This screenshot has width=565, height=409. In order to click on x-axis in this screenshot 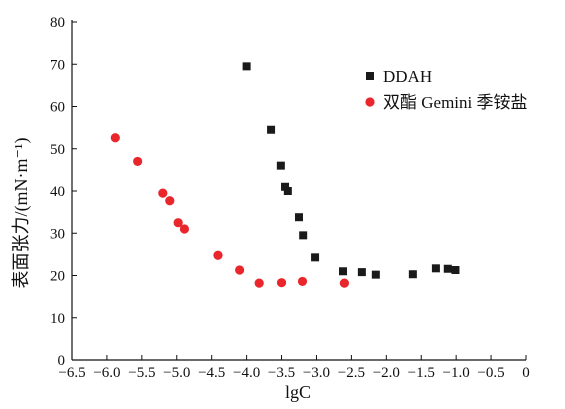, I will do `click(299, 358)`.